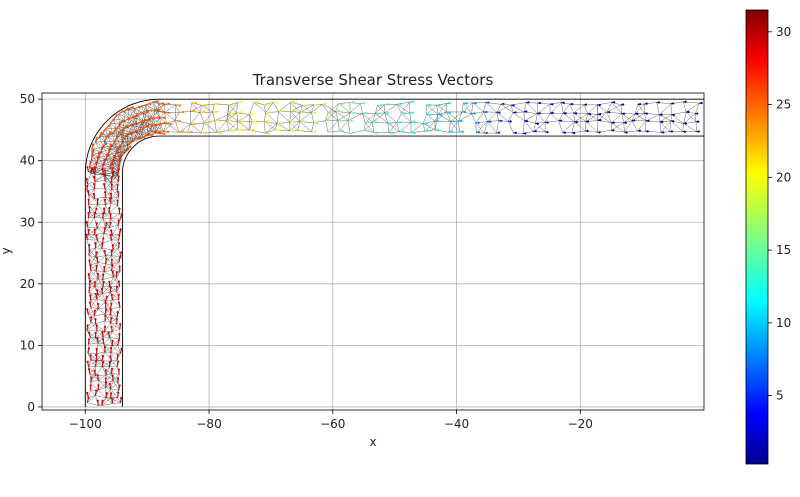 This screenshot has width=800, height=497. I want to click on colorbar-tick-label: 10, so click(783, 323).